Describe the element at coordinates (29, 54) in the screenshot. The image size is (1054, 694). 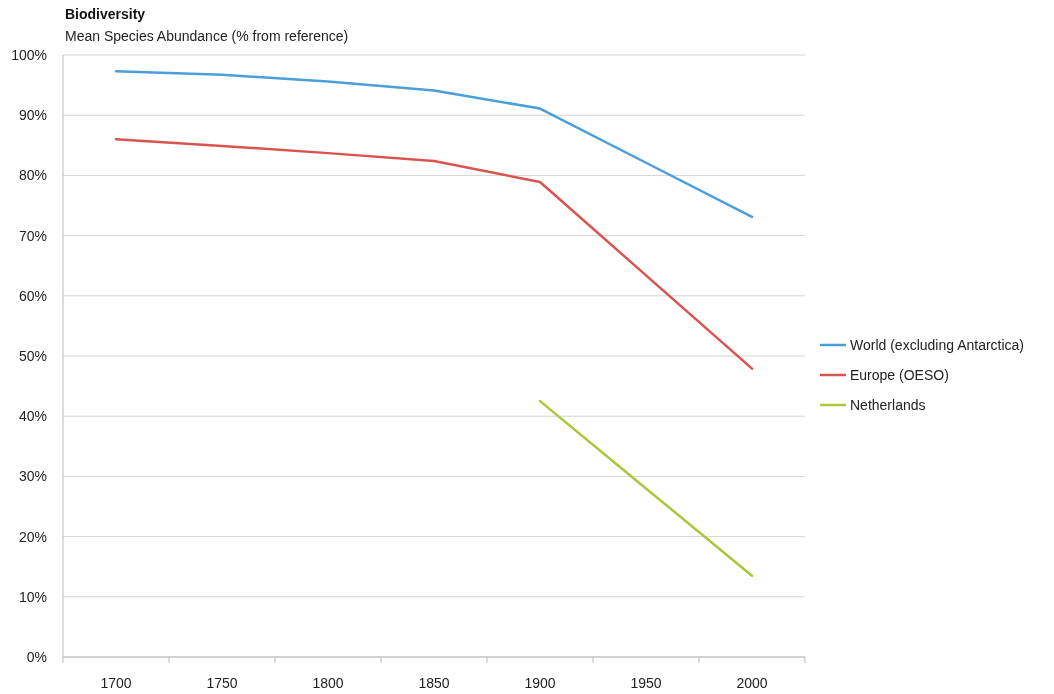
I see `y-tick-label: 100%` at that location.